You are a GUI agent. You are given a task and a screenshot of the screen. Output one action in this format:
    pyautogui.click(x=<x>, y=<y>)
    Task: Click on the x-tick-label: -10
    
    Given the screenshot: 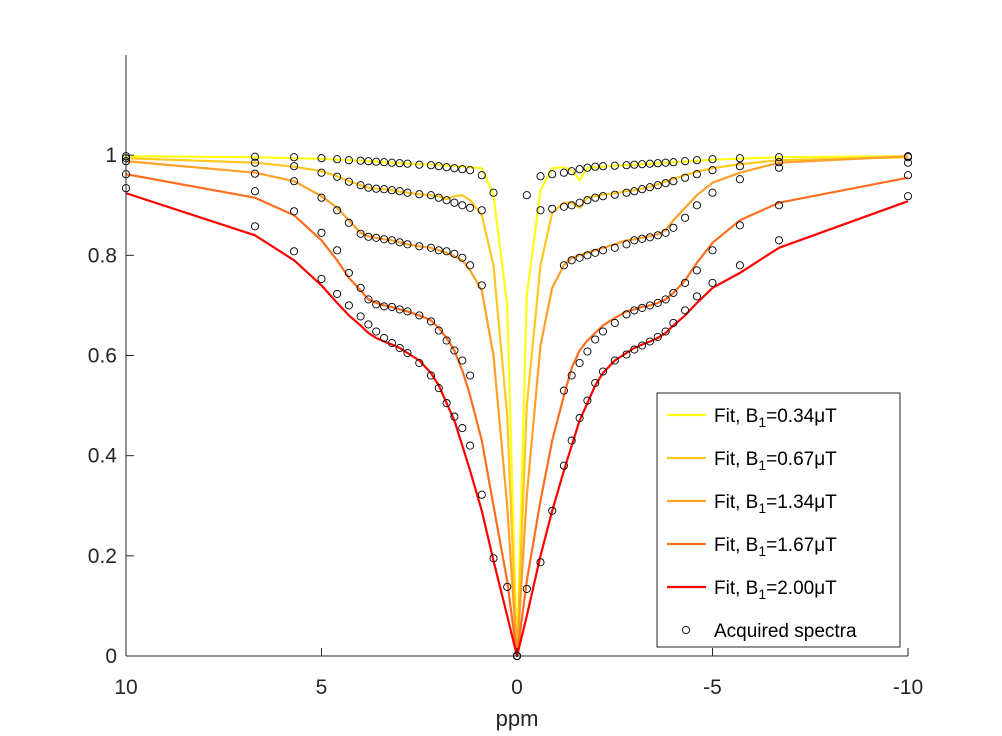 What is the action you would take?
    pyautogui.click(x=908, y=687)
    